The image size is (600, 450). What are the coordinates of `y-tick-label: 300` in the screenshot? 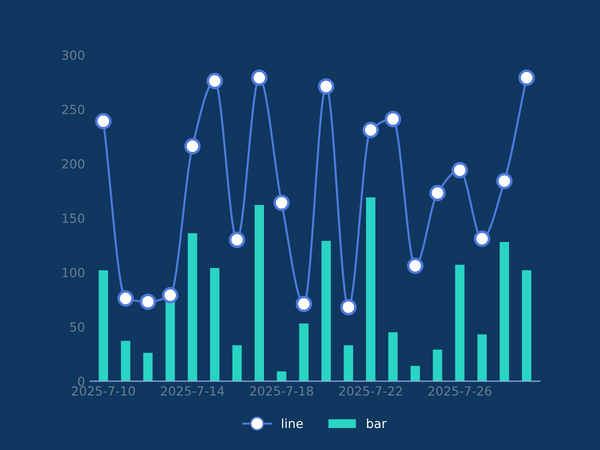 It's located at (73, 55).